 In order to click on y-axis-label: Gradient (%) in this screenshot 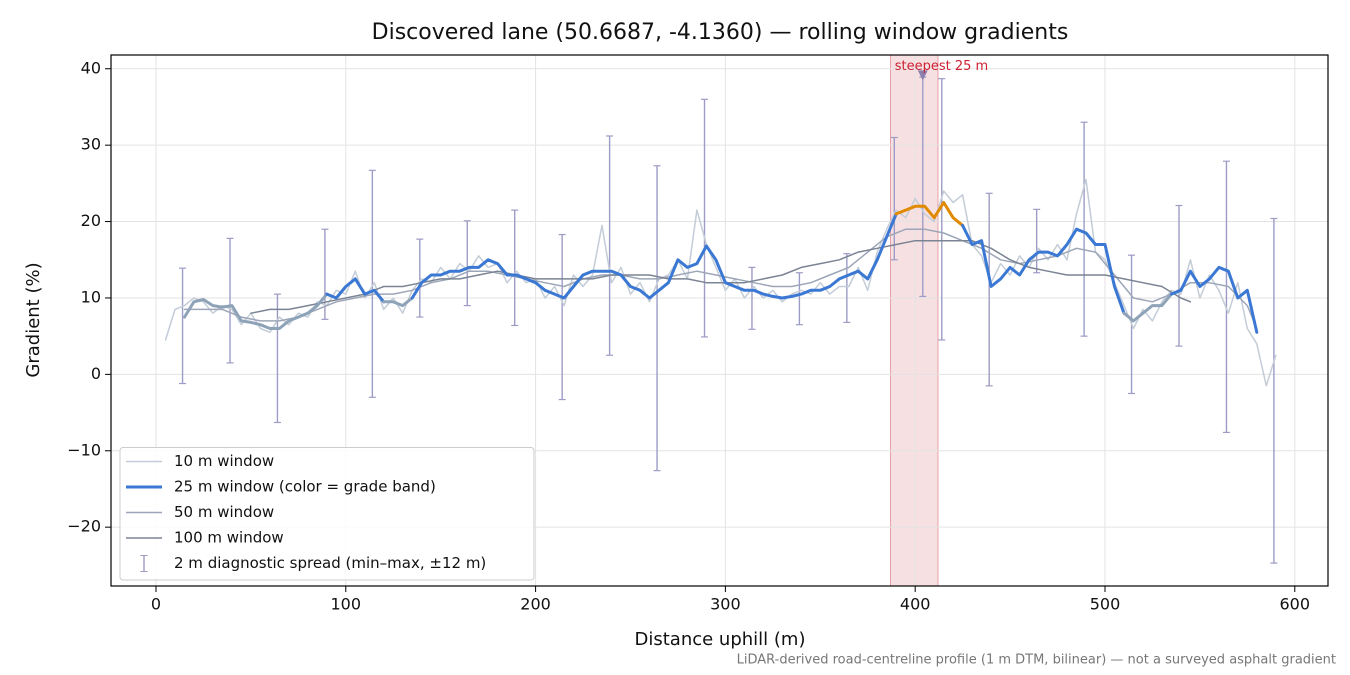, I will do `click(33, 319)`.